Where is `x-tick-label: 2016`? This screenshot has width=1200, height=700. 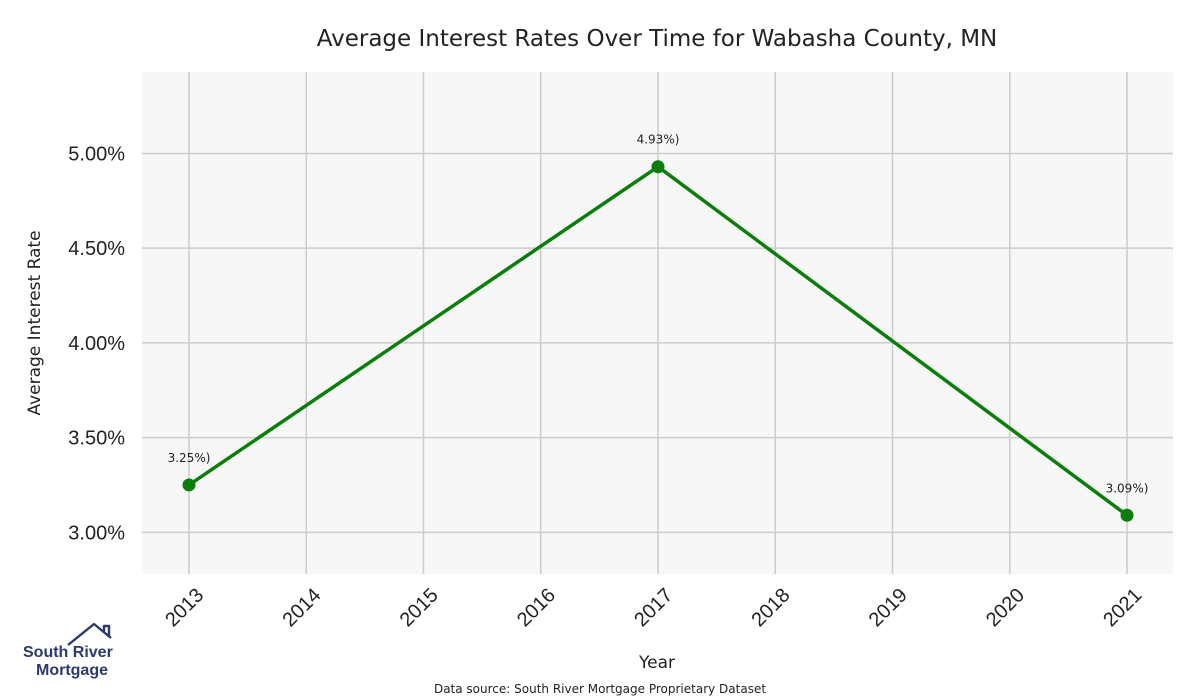 x-tick-label: 2016 is located at coordinates (536, 607).